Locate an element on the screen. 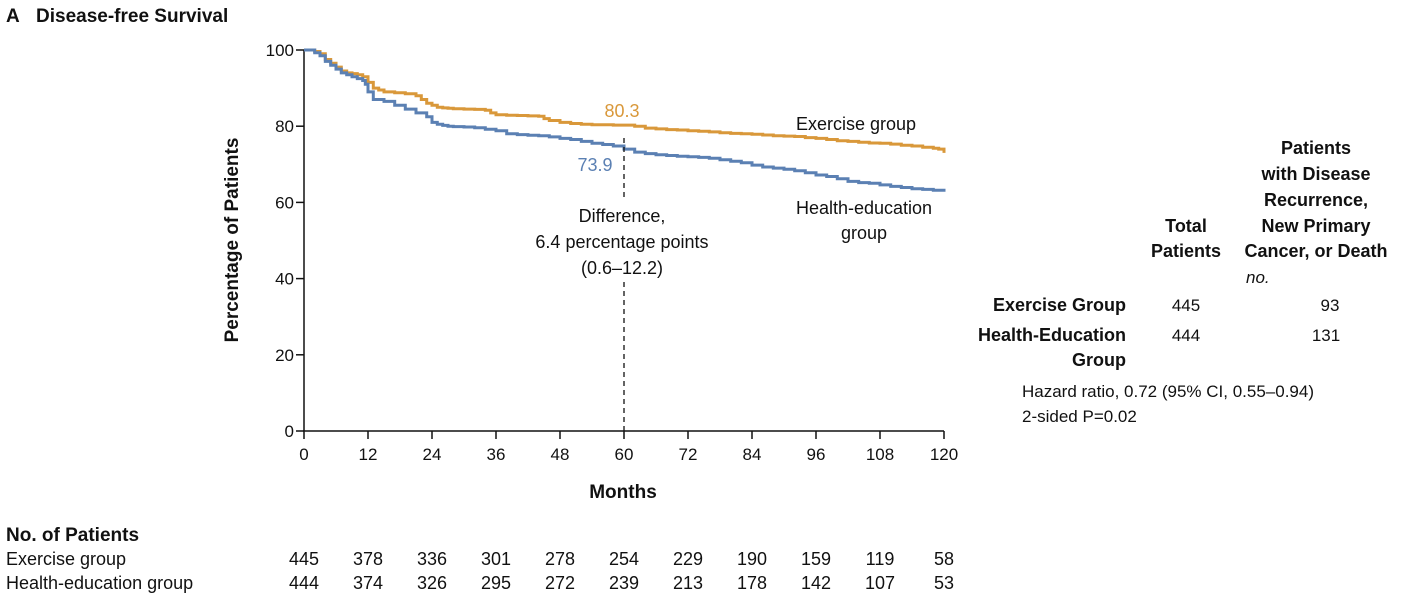 This screenshot has height=602, width=1406. p-value-text: 2-sided P=0.02 is located at coordinates (1079, 416).